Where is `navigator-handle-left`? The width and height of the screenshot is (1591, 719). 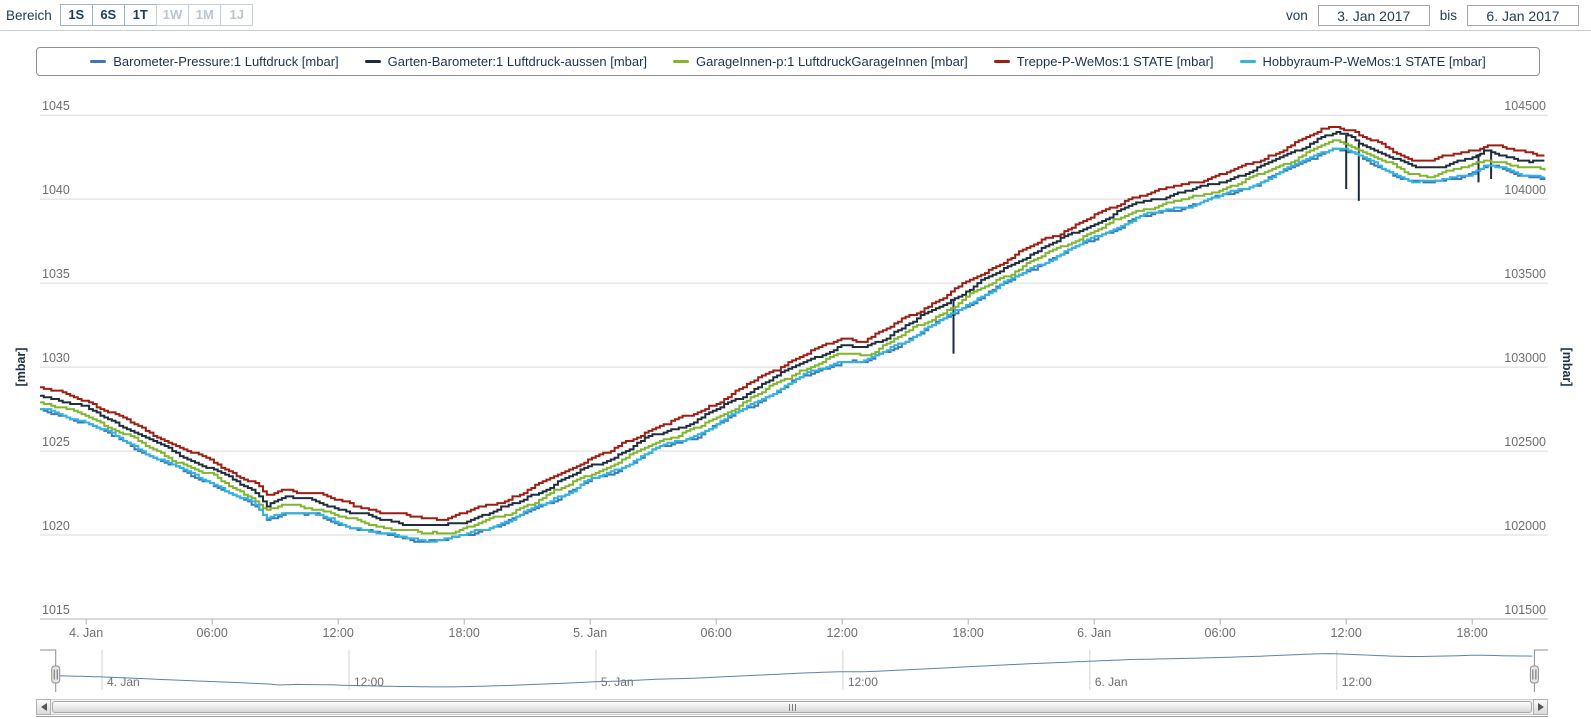 navigator-handle-left is located at coordinates (56, 674).